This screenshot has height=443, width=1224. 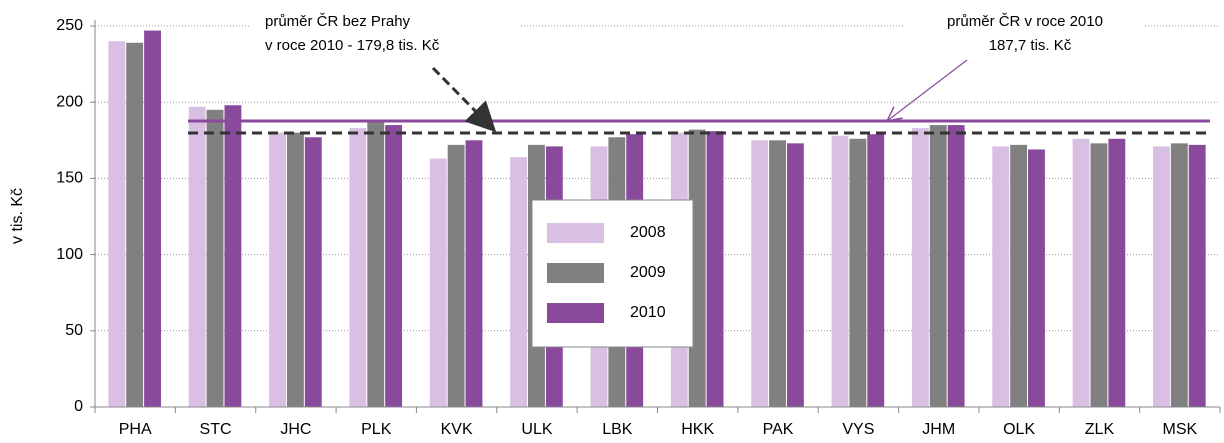 What do you see at coordinates (1030, 45) in the screenshot?
I see `annotation: 187,7 tis. Kč` at bounding box center [1030, 45].